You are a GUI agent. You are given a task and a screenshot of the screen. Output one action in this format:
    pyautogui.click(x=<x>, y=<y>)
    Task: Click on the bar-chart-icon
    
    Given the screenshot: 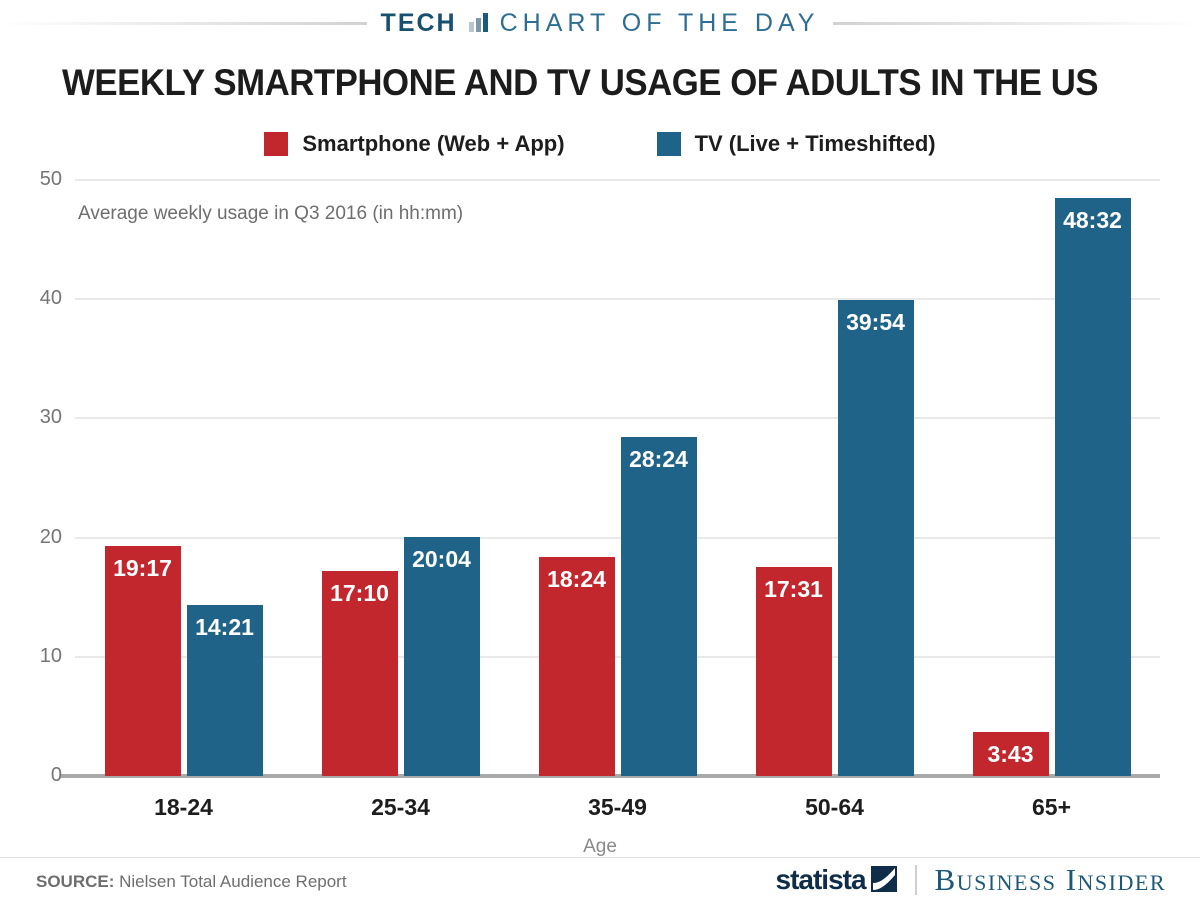 What is the action you would take?
    pyautogui.click(x=479, y=24)
    